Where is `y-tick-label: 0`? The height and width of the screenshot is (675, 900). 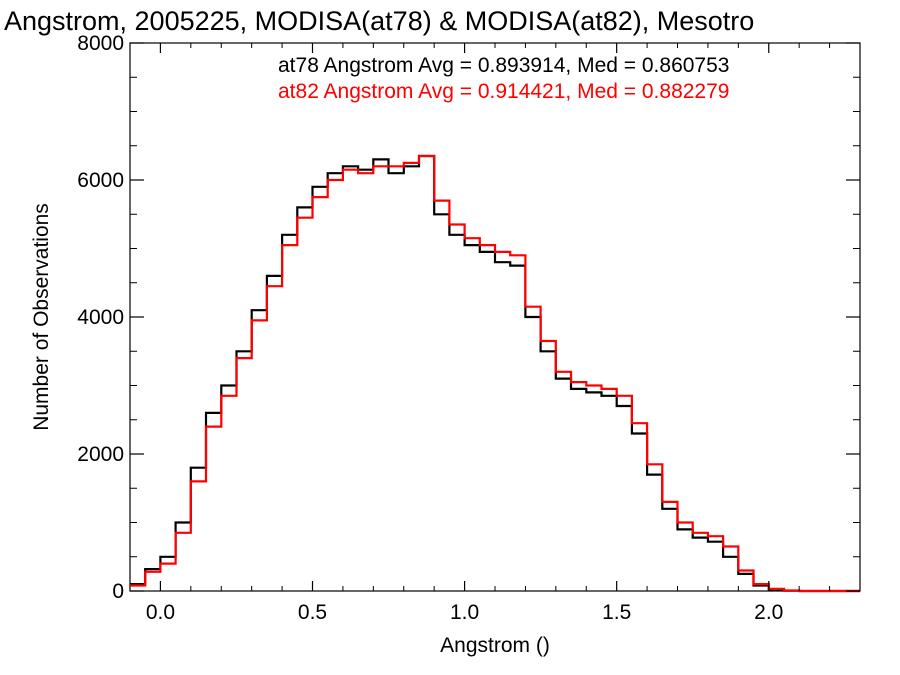 y-tick-label: 0 is located at coordinates (118, 591).